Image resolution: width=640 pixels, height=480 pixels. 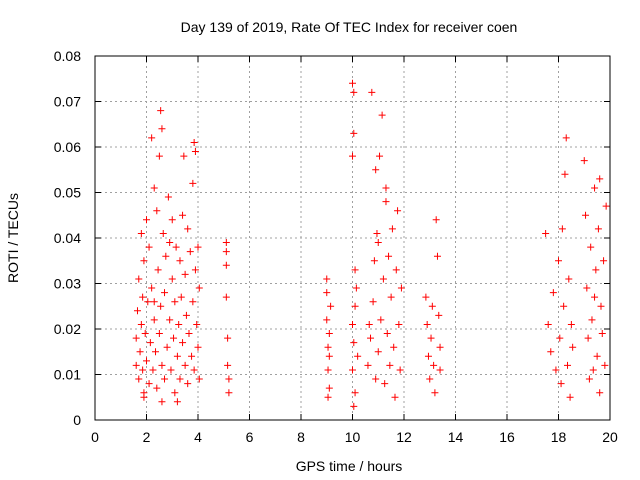 I want to click on x-tick-label: 16, so click(x=507, y=437).